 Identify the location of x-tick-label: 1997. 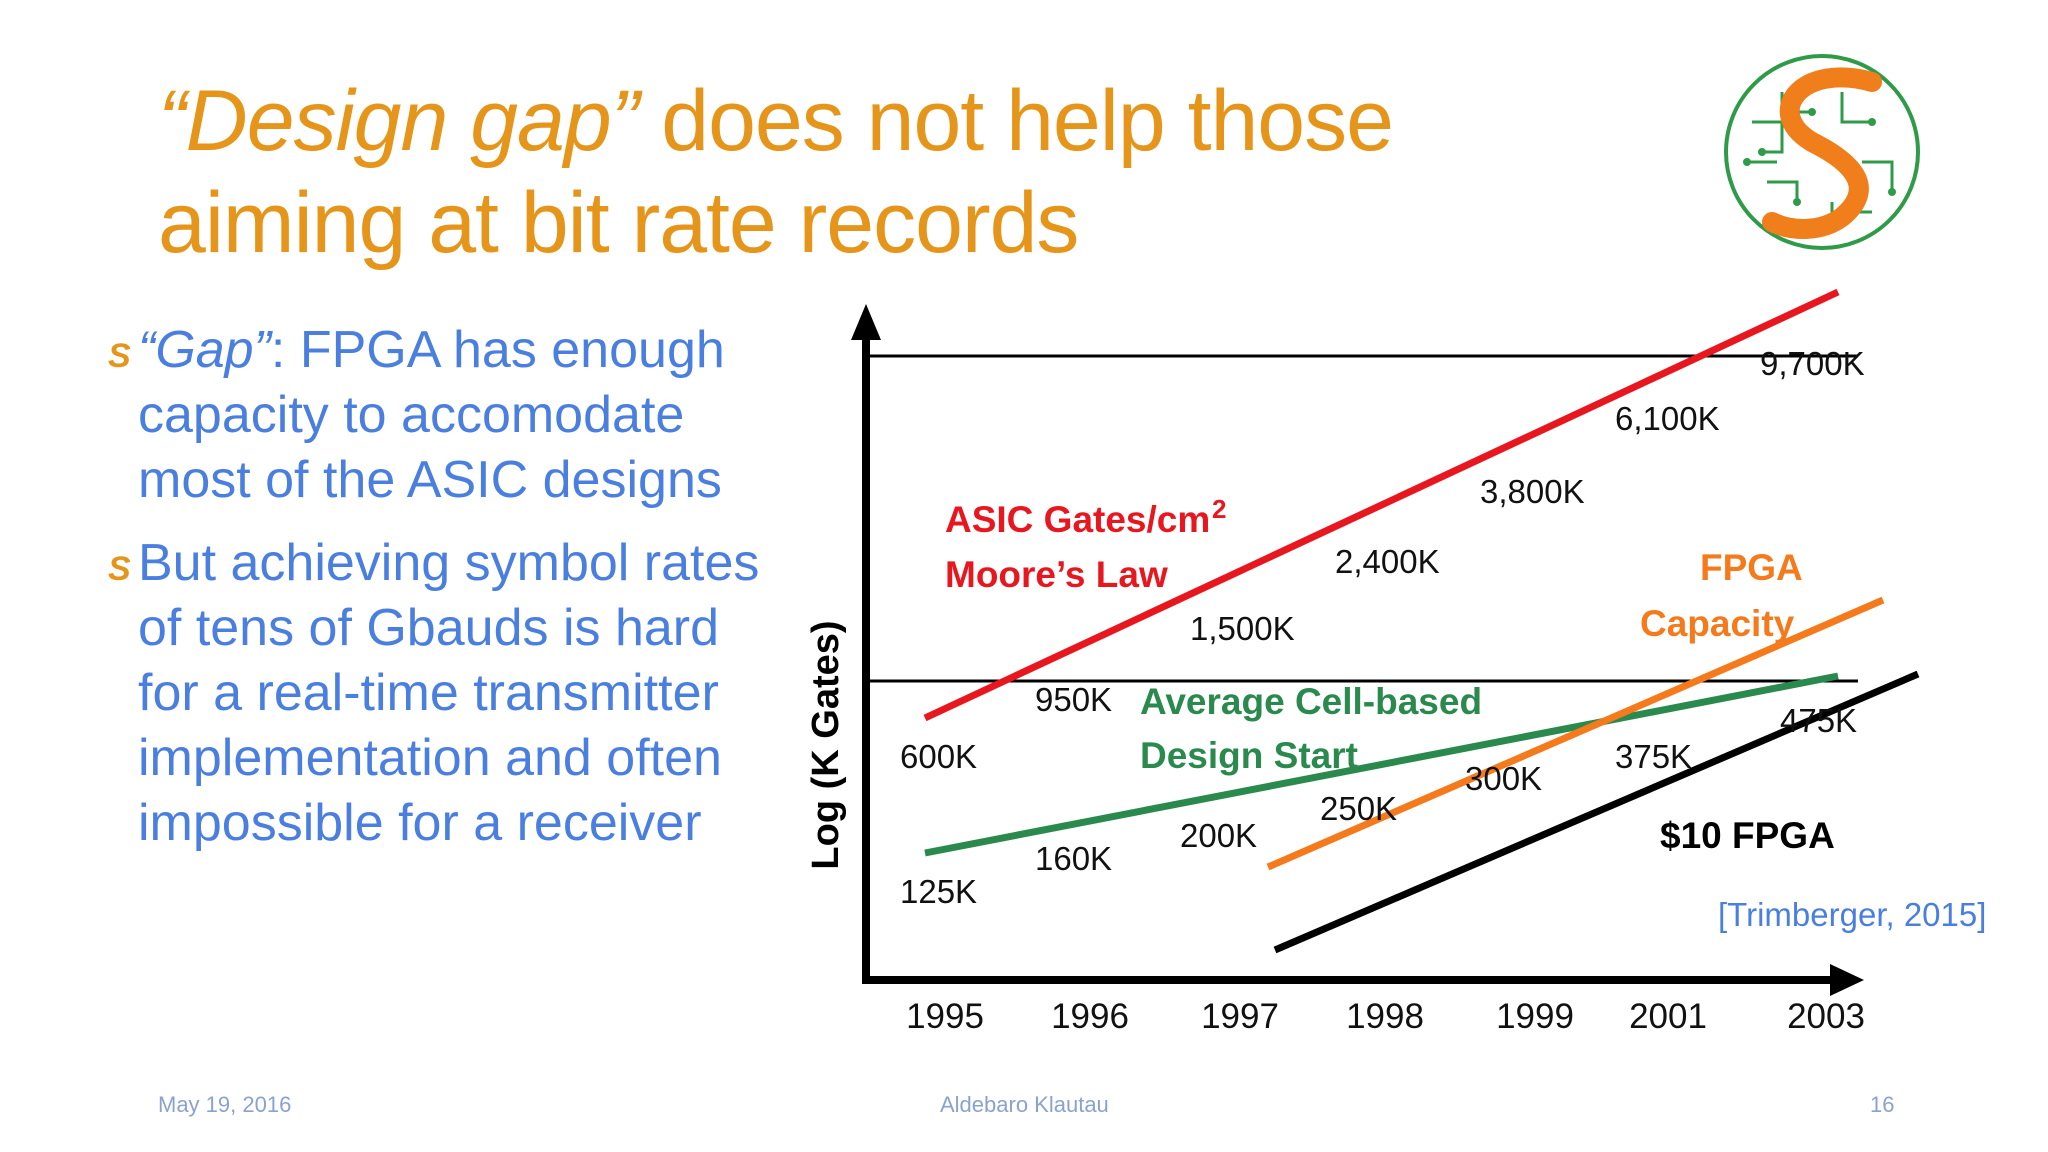
(1240, 1016).